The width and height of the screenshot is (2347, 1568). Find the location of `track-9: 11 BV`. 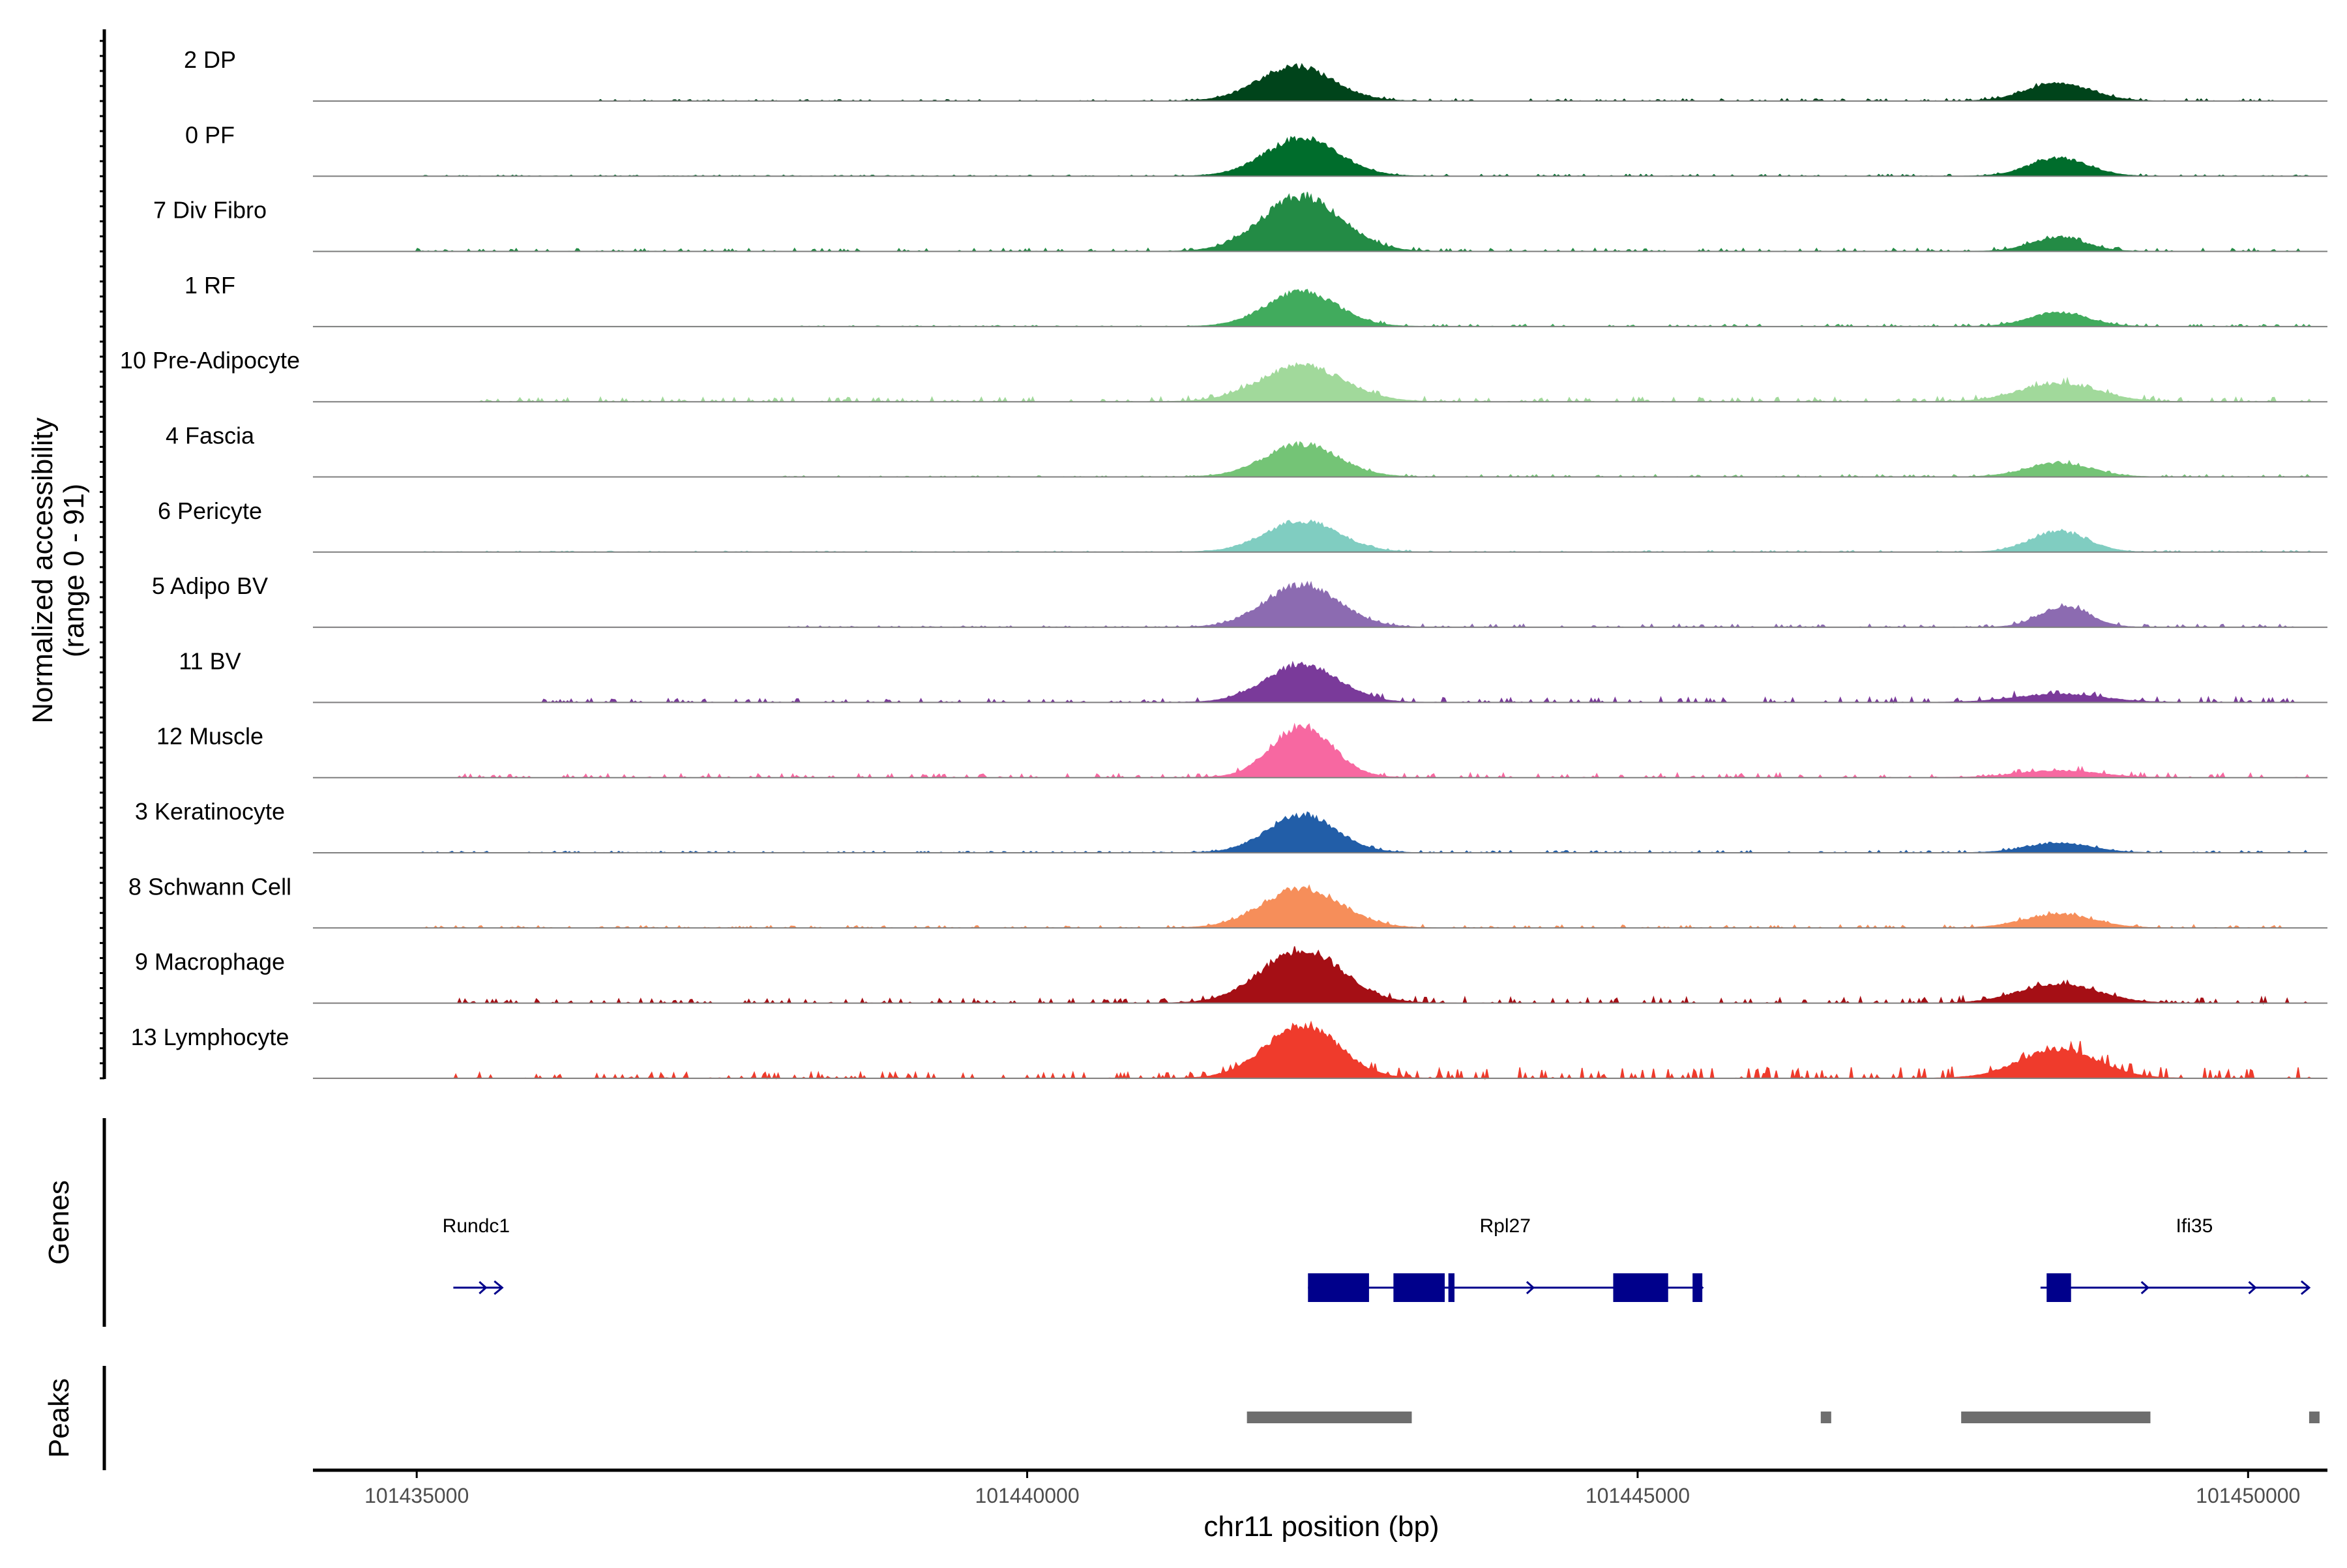

track-9: 11 BV is located at coordinates (1253, 676).